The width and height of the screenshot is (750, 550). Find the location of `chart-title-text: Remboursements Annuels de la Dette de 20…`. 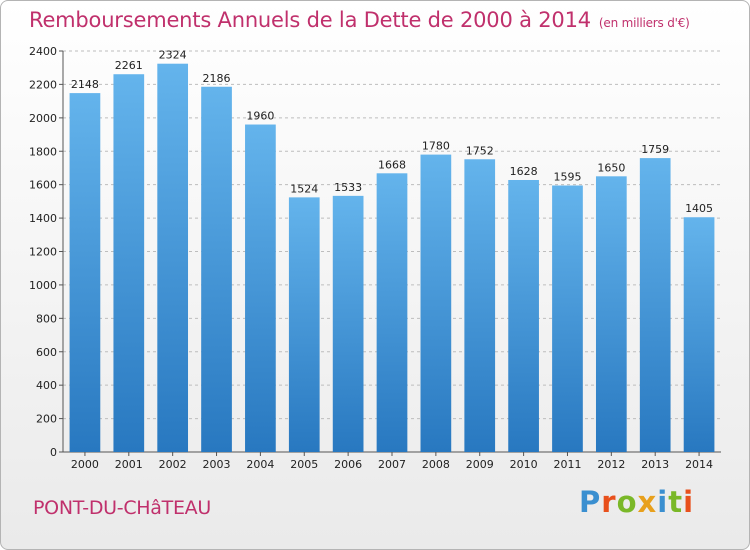

chart-title-text: Remboursements Annuels de la Dette de 20… is located at coordinates (310, 20).